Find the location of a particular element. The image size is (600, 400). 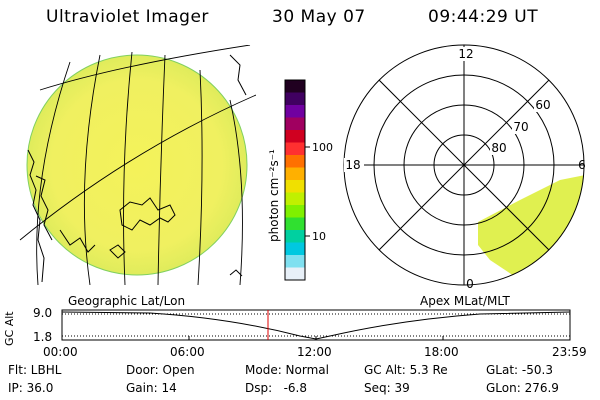

status-gain: Gain: 14 is located at coordinates (151, 388).